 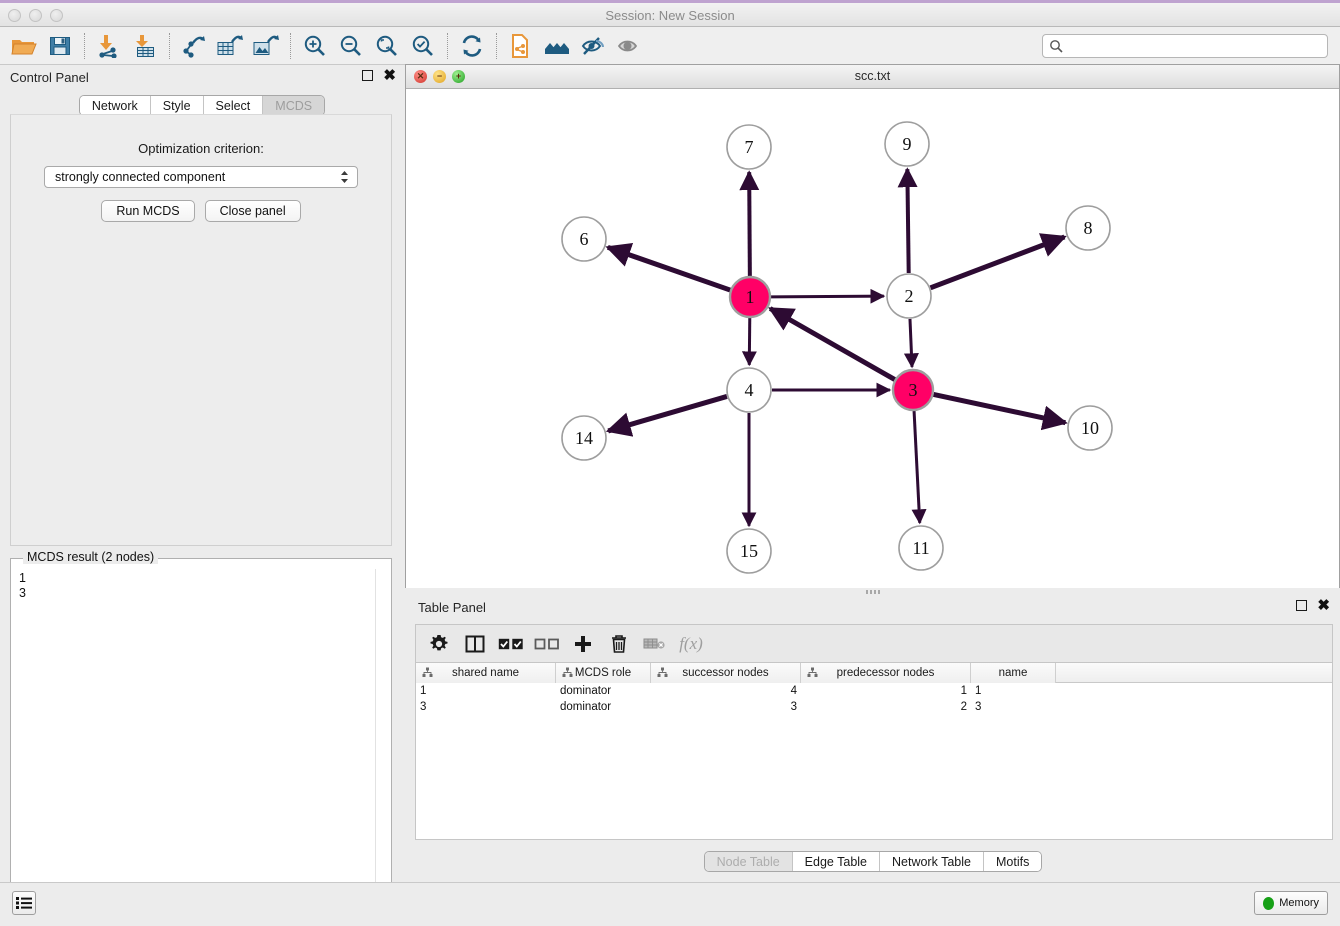 I want to click on tab-network: Network, so click(x=115, y=105).